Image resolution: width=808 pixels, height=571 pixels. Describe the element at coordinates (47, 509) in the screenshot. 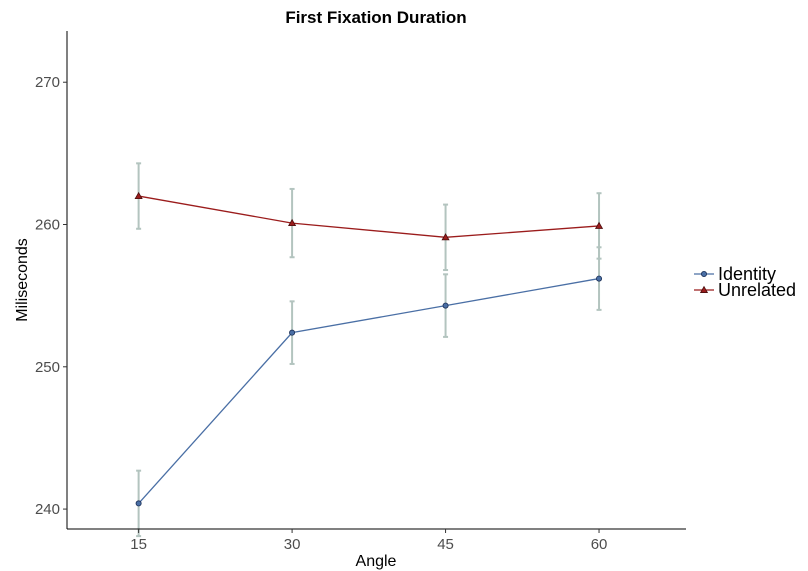

I see `y-tick-label: 240` at that location.